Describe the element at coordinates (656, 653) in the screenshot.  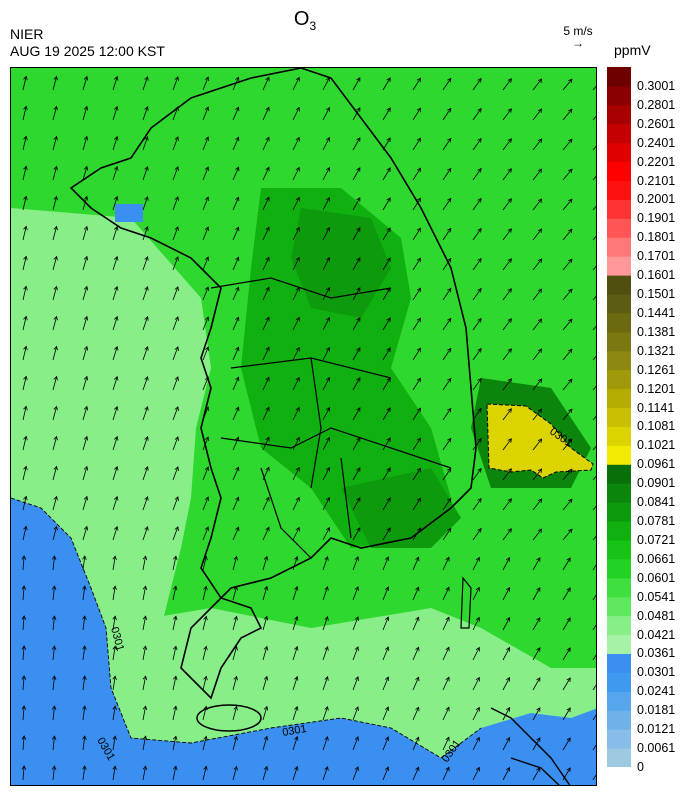
I see `colorbar-tick-label: 0.0361` at that location.